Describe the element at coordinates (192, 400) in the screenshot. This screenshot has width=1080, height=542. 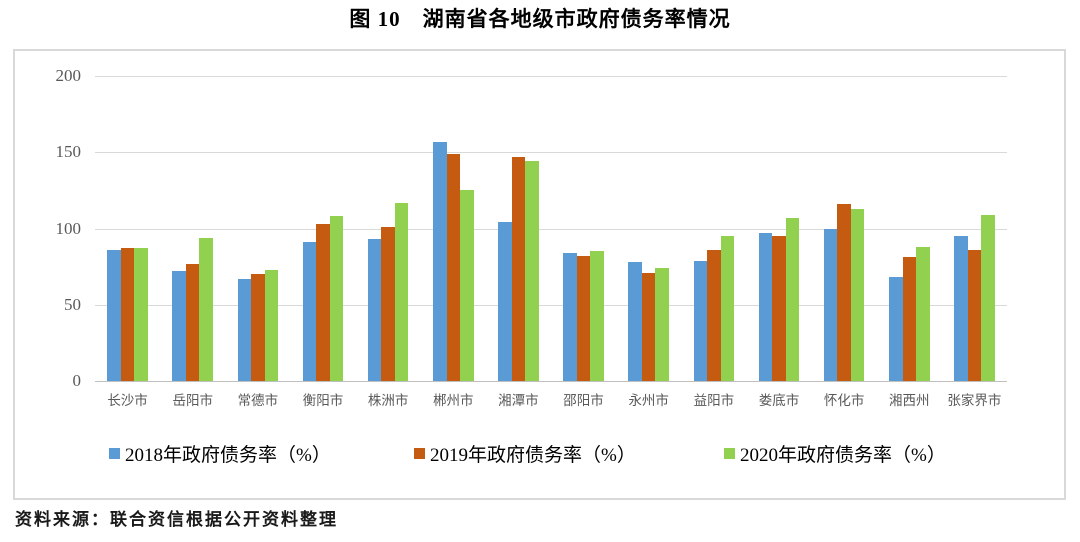
I see `x-tick-label: 岳阳市` at that location.